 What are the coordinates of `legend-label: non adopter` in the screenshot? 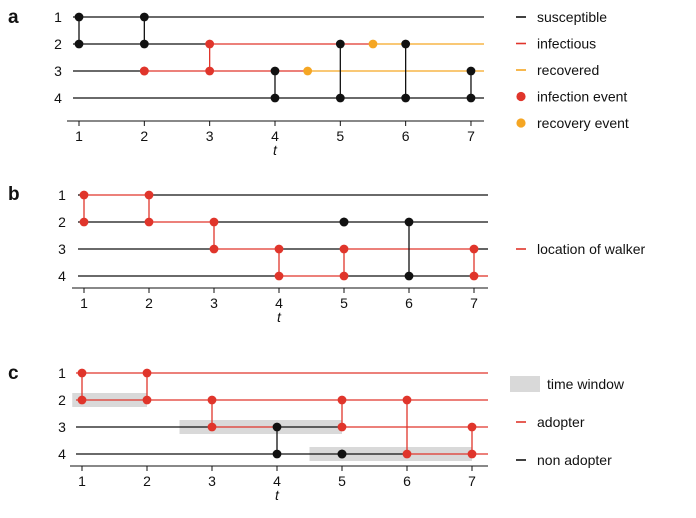 It's located at (574, 460).